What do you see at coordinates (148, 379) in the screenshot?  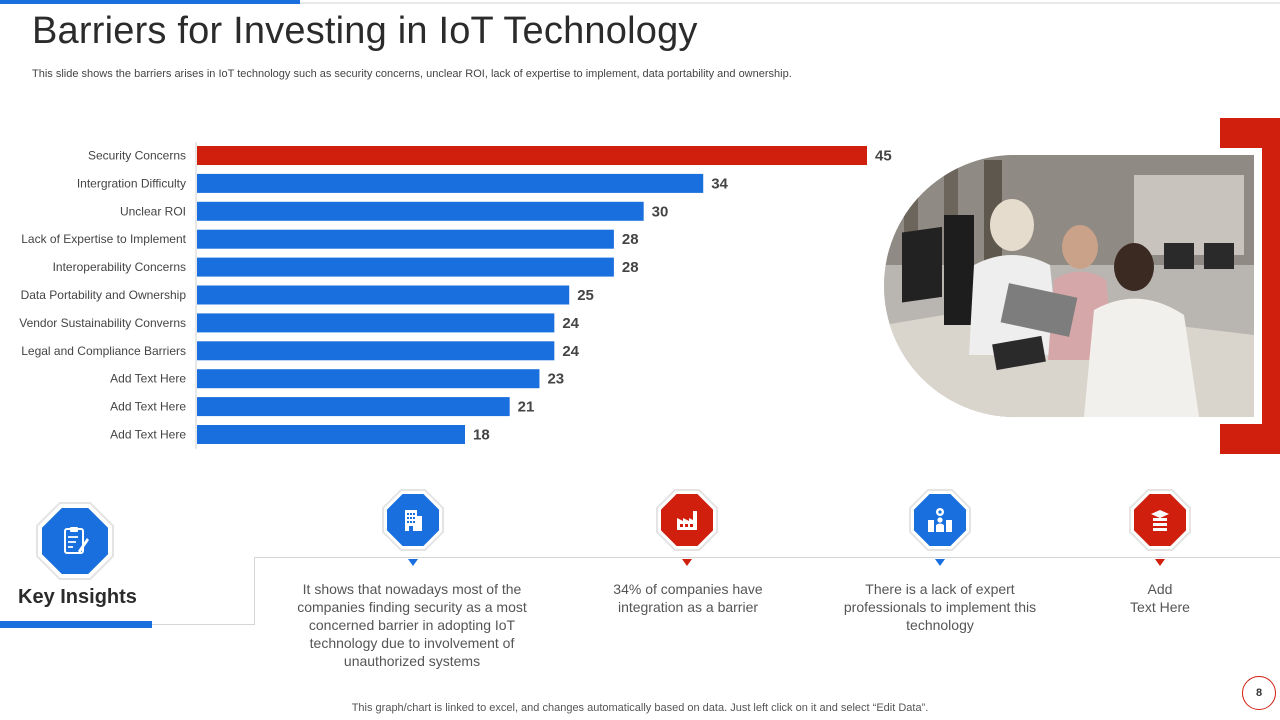 I see `category-label-9: Add Text Here` at bounding box center [148, 379].